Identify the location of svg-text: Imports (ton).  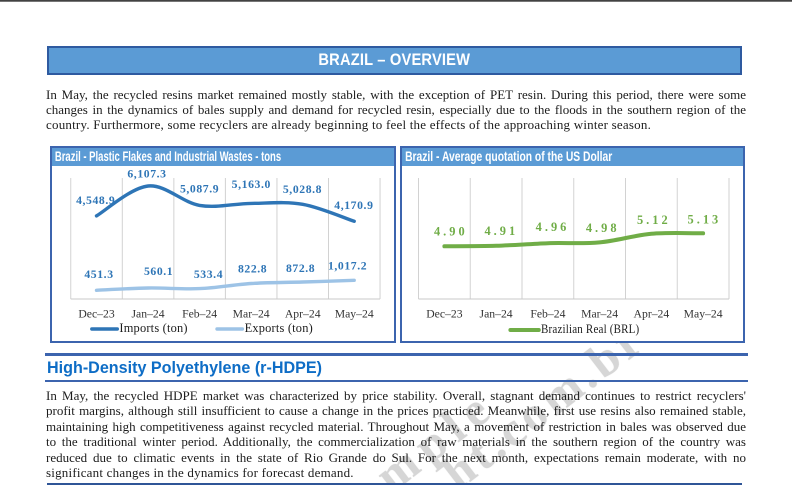
(153, 328).